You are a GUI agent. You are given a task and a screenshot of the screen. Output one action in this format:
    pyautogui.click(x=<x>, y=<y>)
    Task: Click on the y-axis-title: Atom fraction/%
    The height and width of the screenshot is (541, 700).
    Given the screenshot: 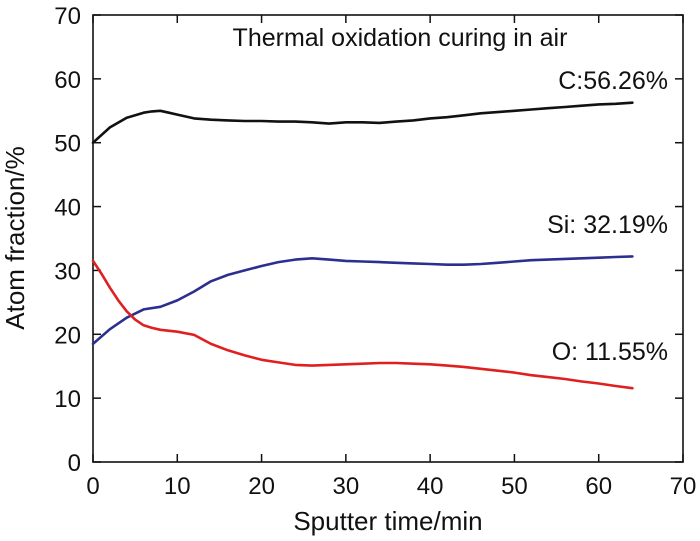 What is the action you would take?
    pyautogui.click(x=15, y=238)
    